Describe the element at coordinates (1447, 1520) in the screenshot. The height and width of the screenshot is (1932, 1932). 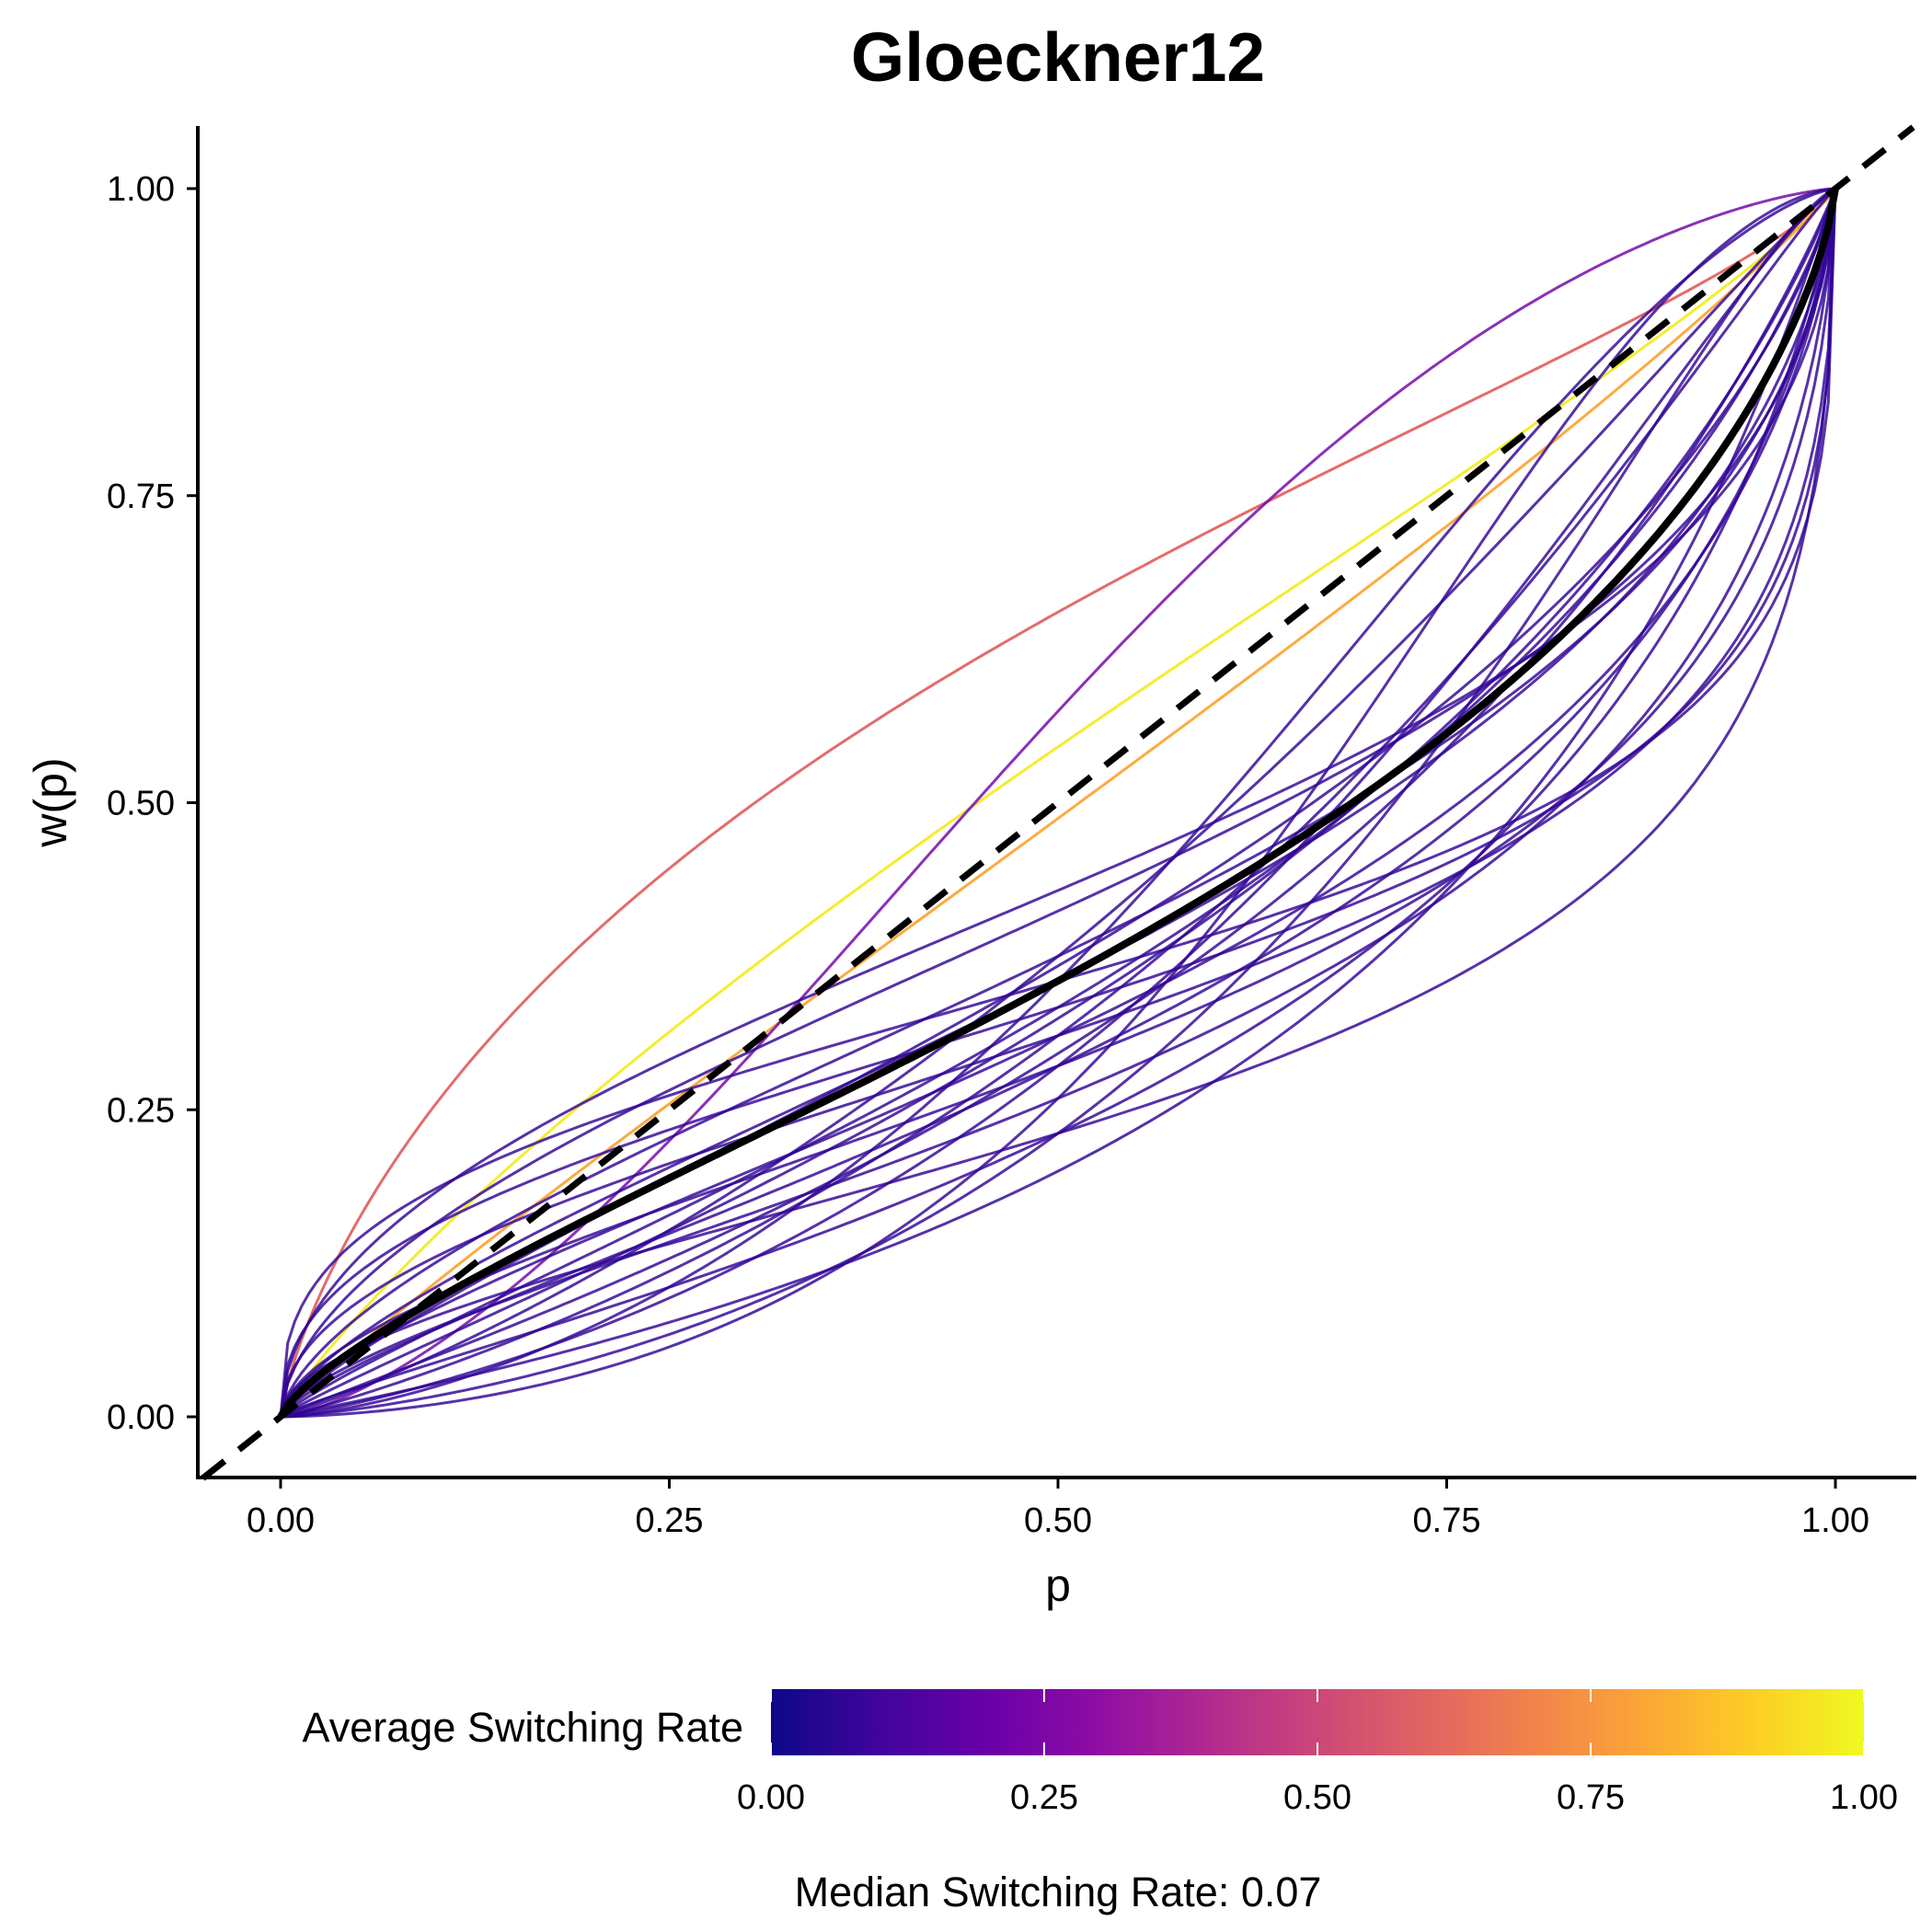
I see `x-tick-label: 0.75` at that location.